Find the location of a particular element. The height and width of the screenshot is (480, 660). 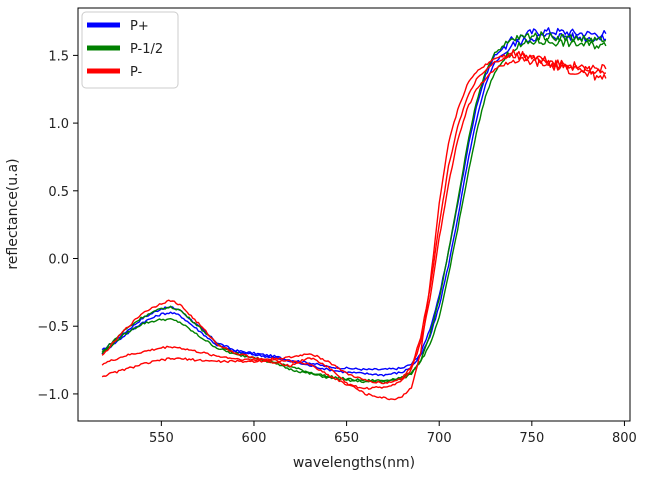

x-tick-label: 550 is located at coordinates (161, 438).